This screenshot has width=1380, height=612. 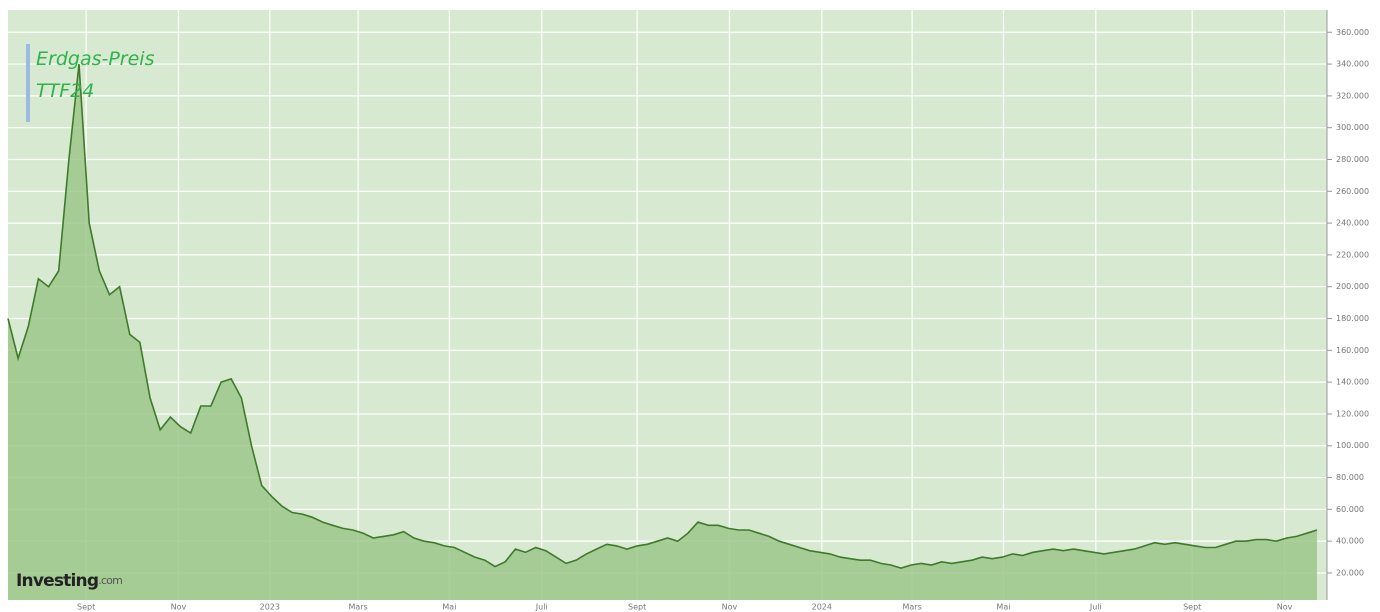 I want to click on y-tick-label: 60.000, so click(x=1350, y=509).